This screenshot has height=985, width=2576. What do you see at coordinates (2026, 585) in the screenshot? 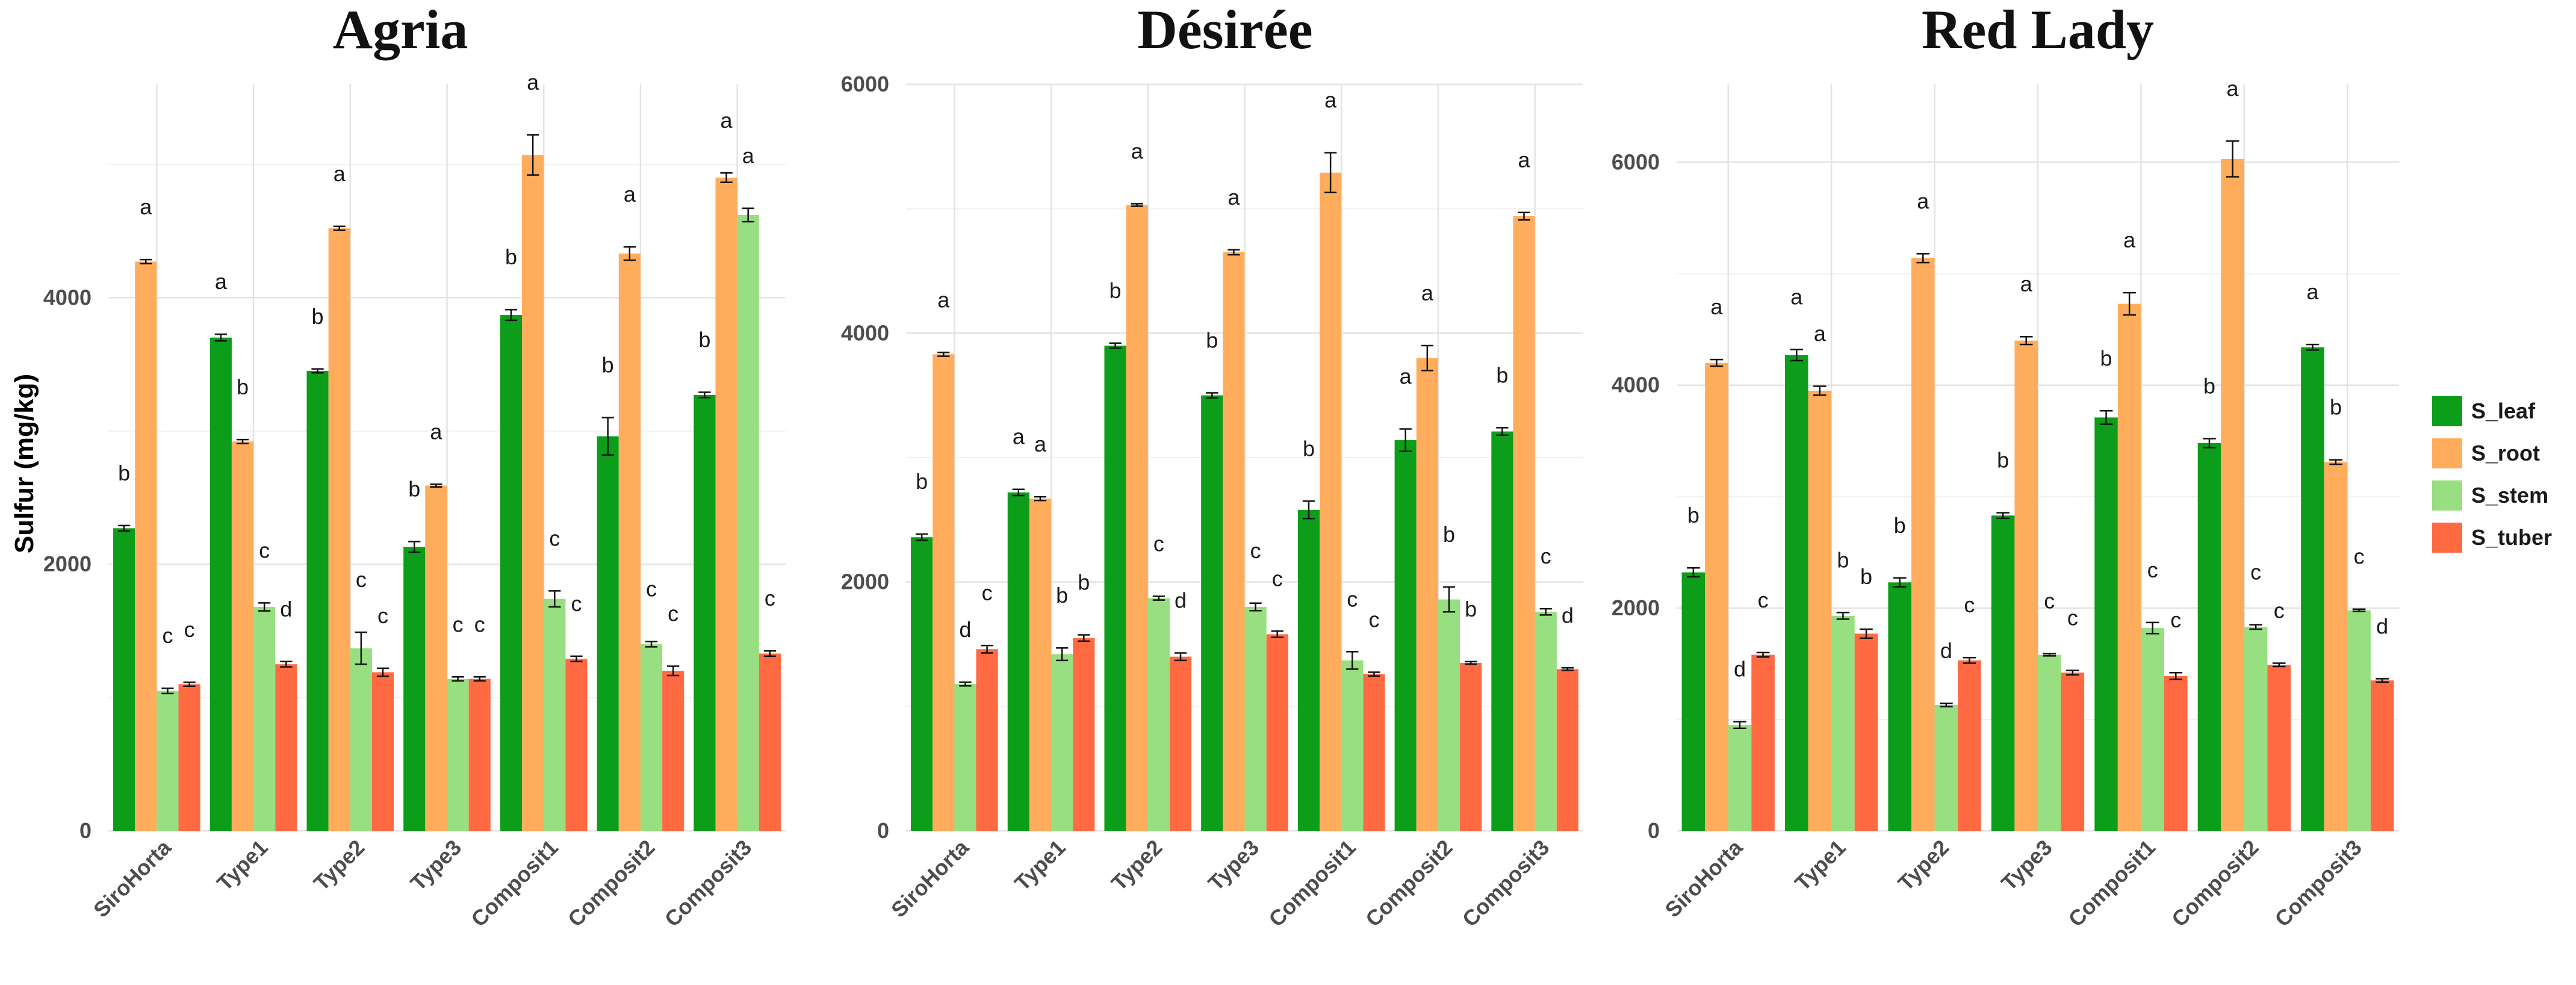
I see `bar-s-root-type3` at bounding box center [2026, 585].